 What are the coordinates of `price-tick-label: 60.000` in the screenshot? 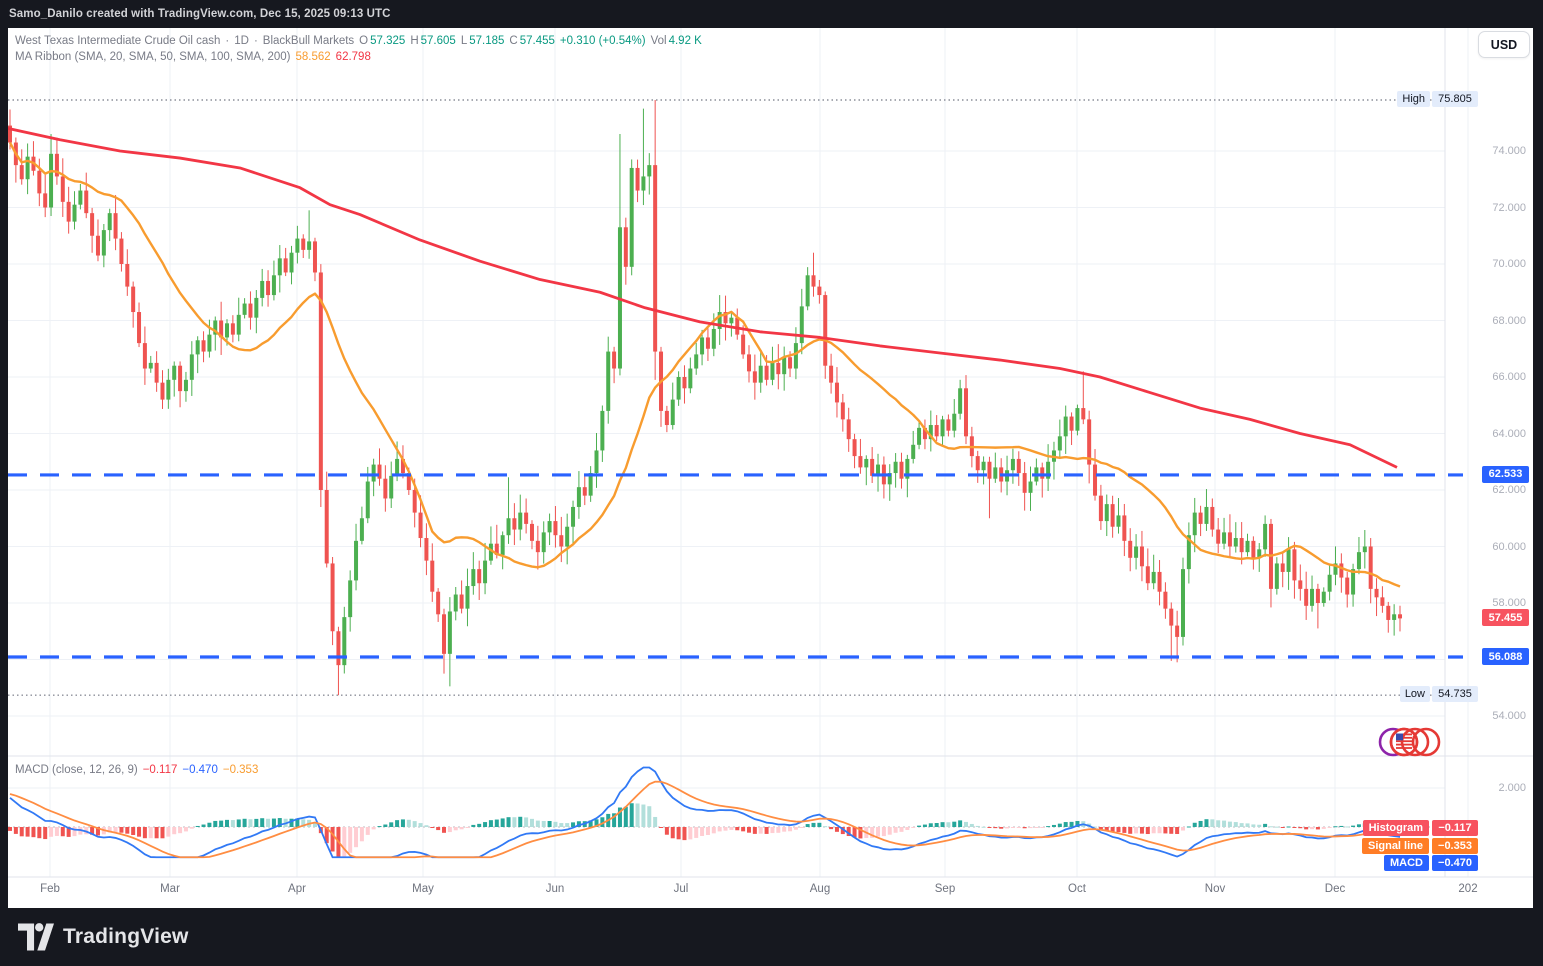 It's located at (1509, 546).